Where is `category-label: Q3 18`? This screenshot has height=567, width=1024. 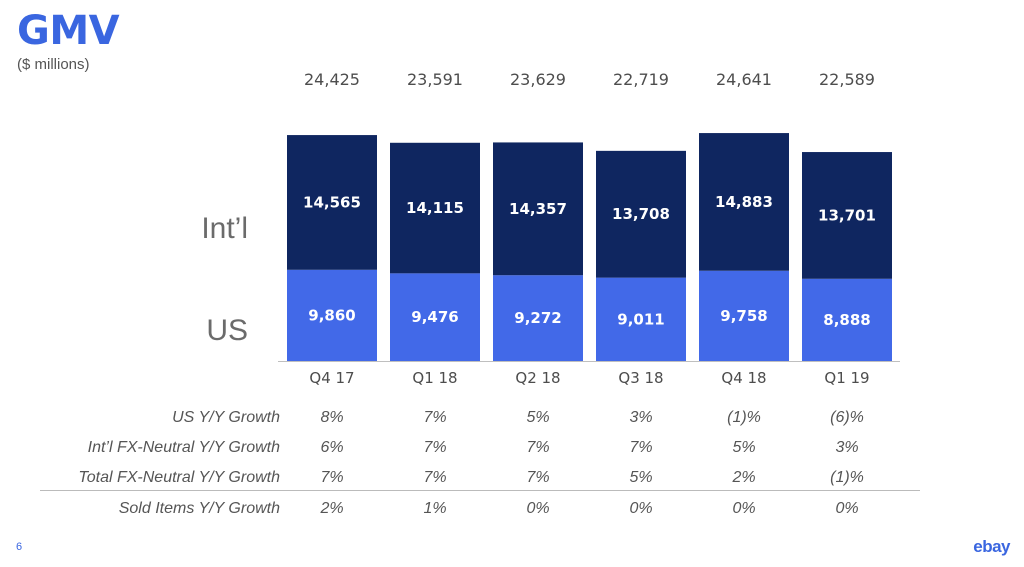
category-label: Q3 18 is located at coordinates (640, 378).